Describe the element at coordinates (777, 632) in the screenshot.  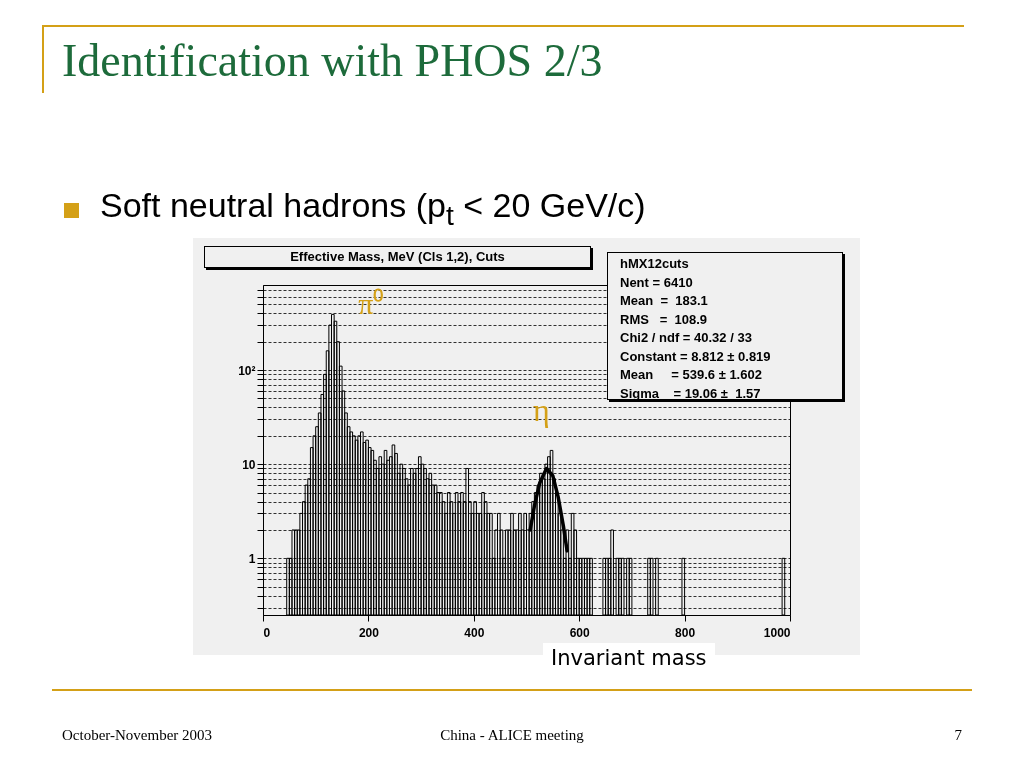
I see `x-tick-label: 1000` at that location.